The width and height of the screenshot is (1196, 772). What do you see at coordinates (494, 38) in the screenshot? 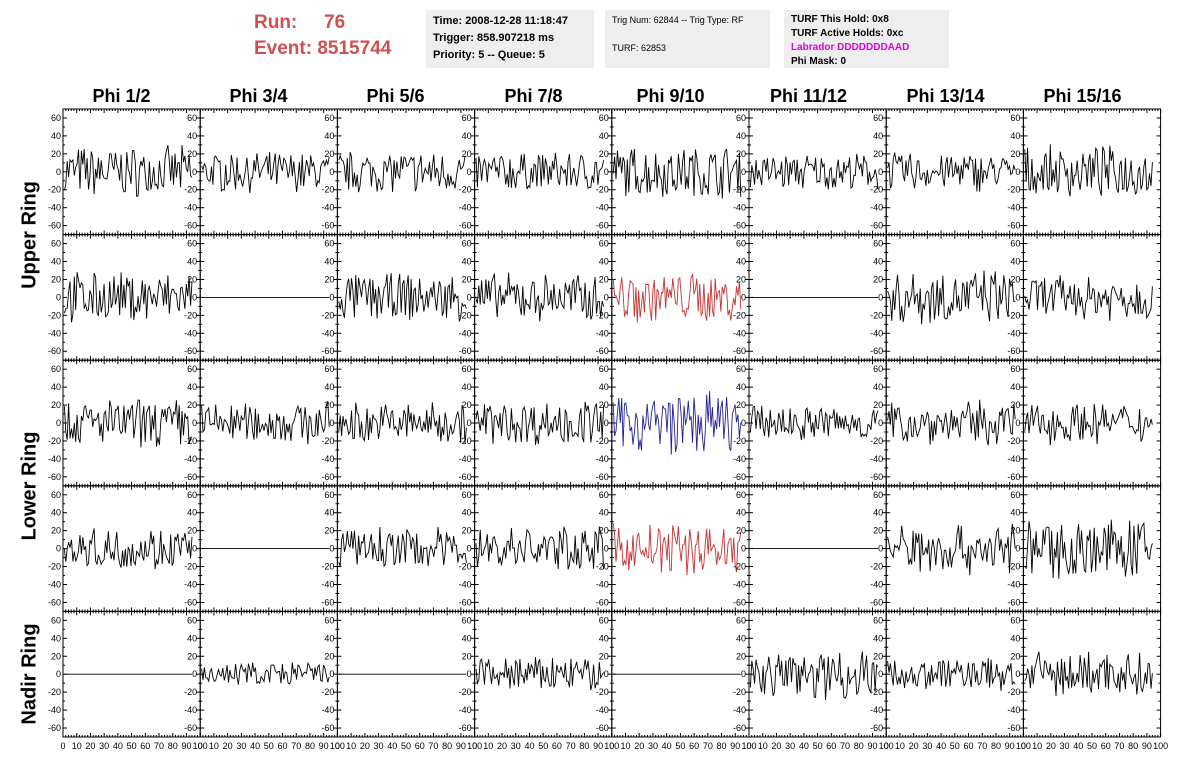
I see `trigger-text: Trigger: 858.907218 ms` at bounding box center [494, 38].